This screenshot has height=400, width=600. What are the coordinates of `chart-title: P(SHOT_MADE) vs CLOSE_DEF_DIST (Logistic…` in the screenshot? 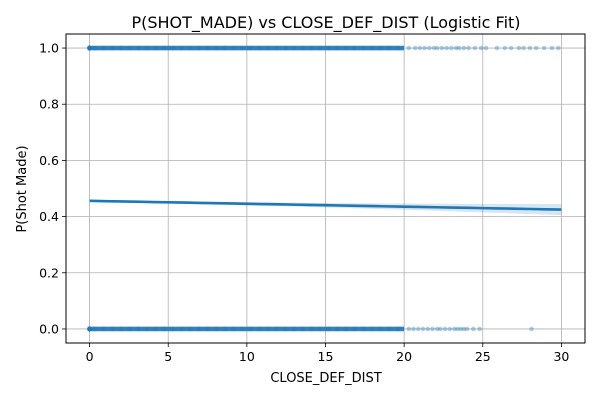 It's located at (325, 23).